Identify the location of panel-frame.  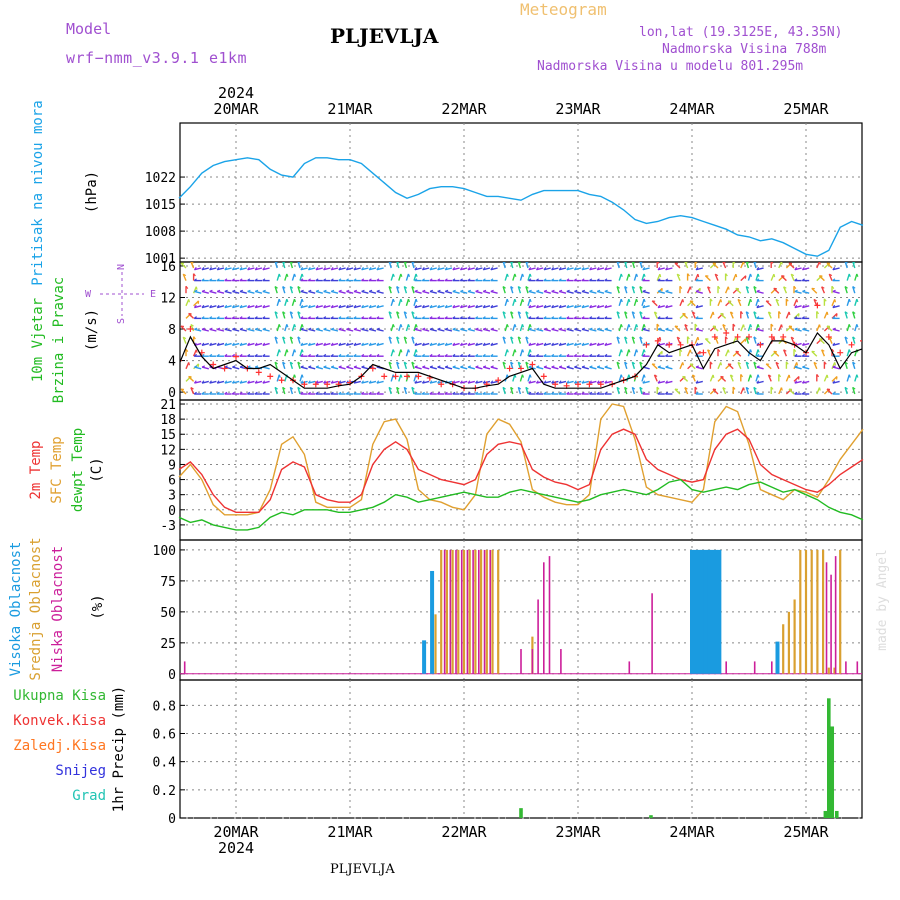
(521, 470).